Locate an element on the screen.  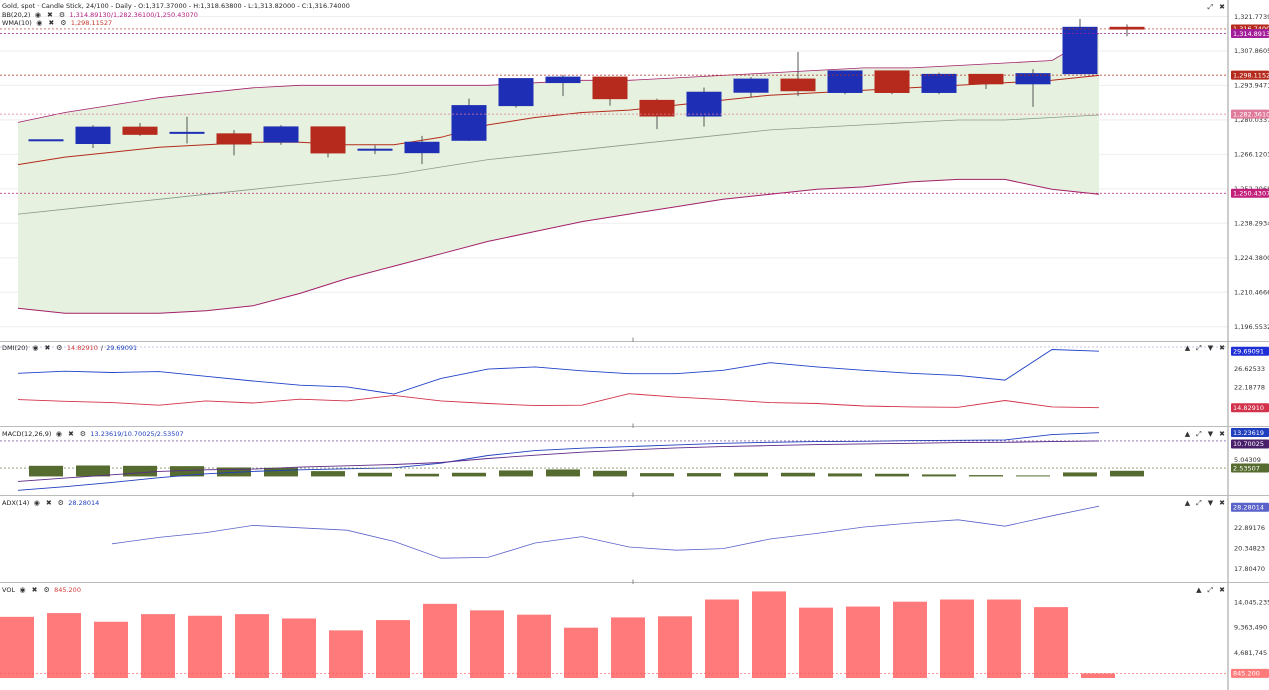
bb-mid-tag-bg is located at coordinates (1250, 114).